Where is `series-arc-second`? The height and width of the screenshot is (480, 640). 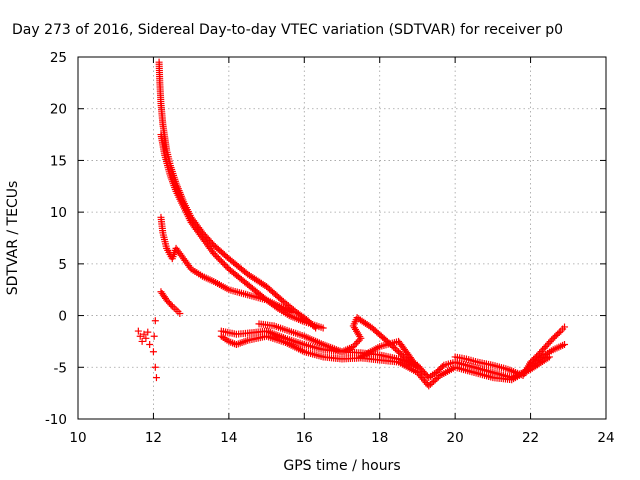 series-arc-second is located at coordinates (242, 231).